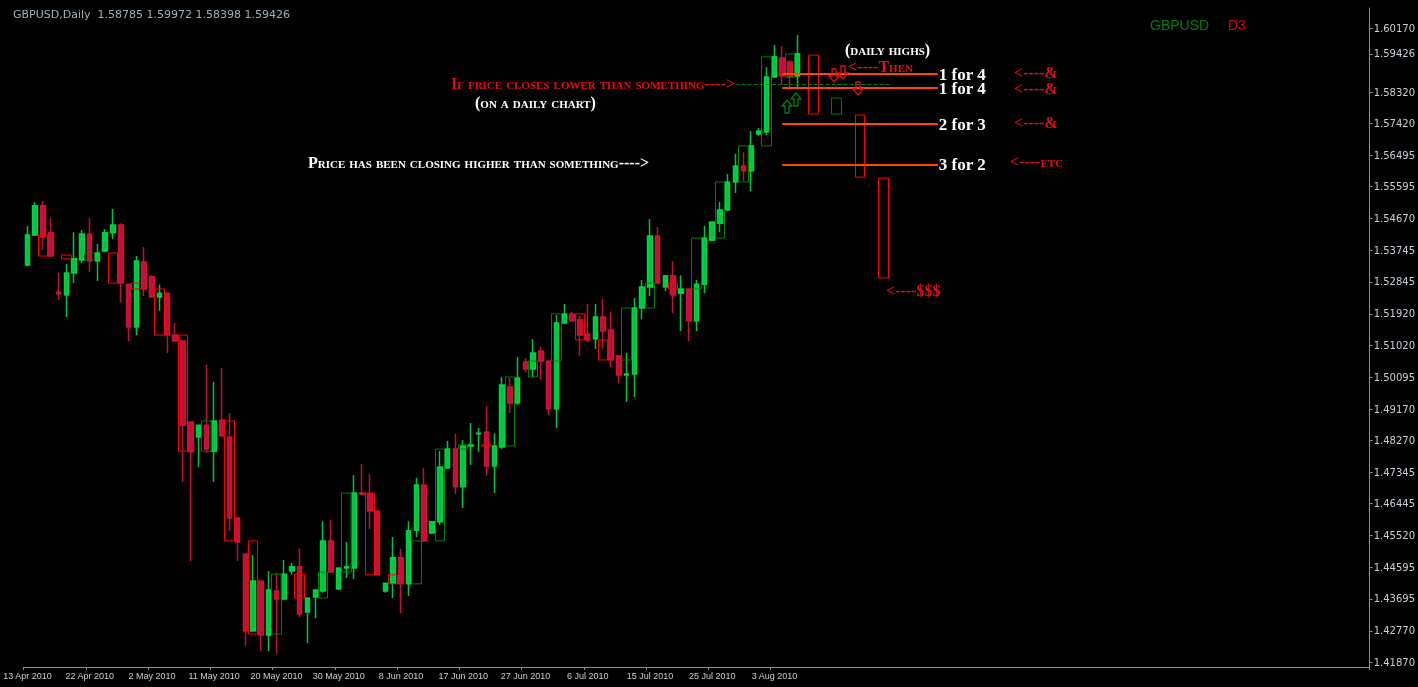 The height and width of the screenshot is (687, 1418). Describe the element at coordinates (1394, 568) in the screenshot. I see `y-tick-label: 1.44595` at that location.